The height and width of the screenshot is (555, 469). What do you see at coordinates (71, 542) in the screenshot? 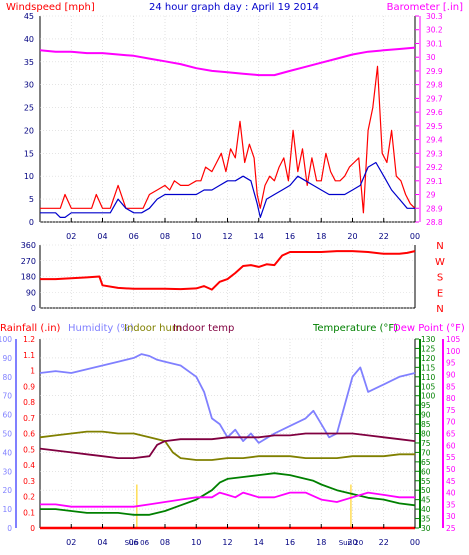
I see `climate-x-tick-label: 02` at bounding box center [71, 542].